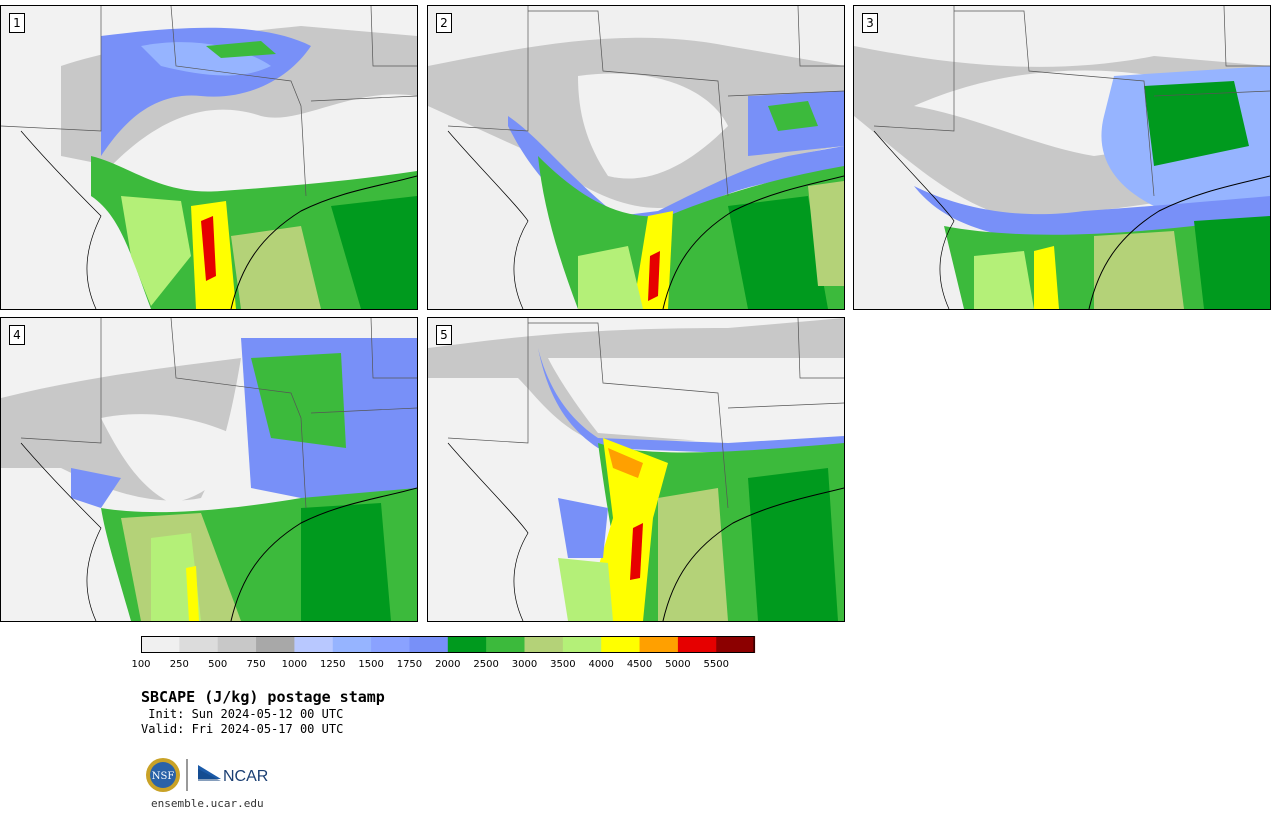 The width and height of the screenshot is (1280, 815). I want to click on colorbar-tick-label: 100, so click(141, 664).